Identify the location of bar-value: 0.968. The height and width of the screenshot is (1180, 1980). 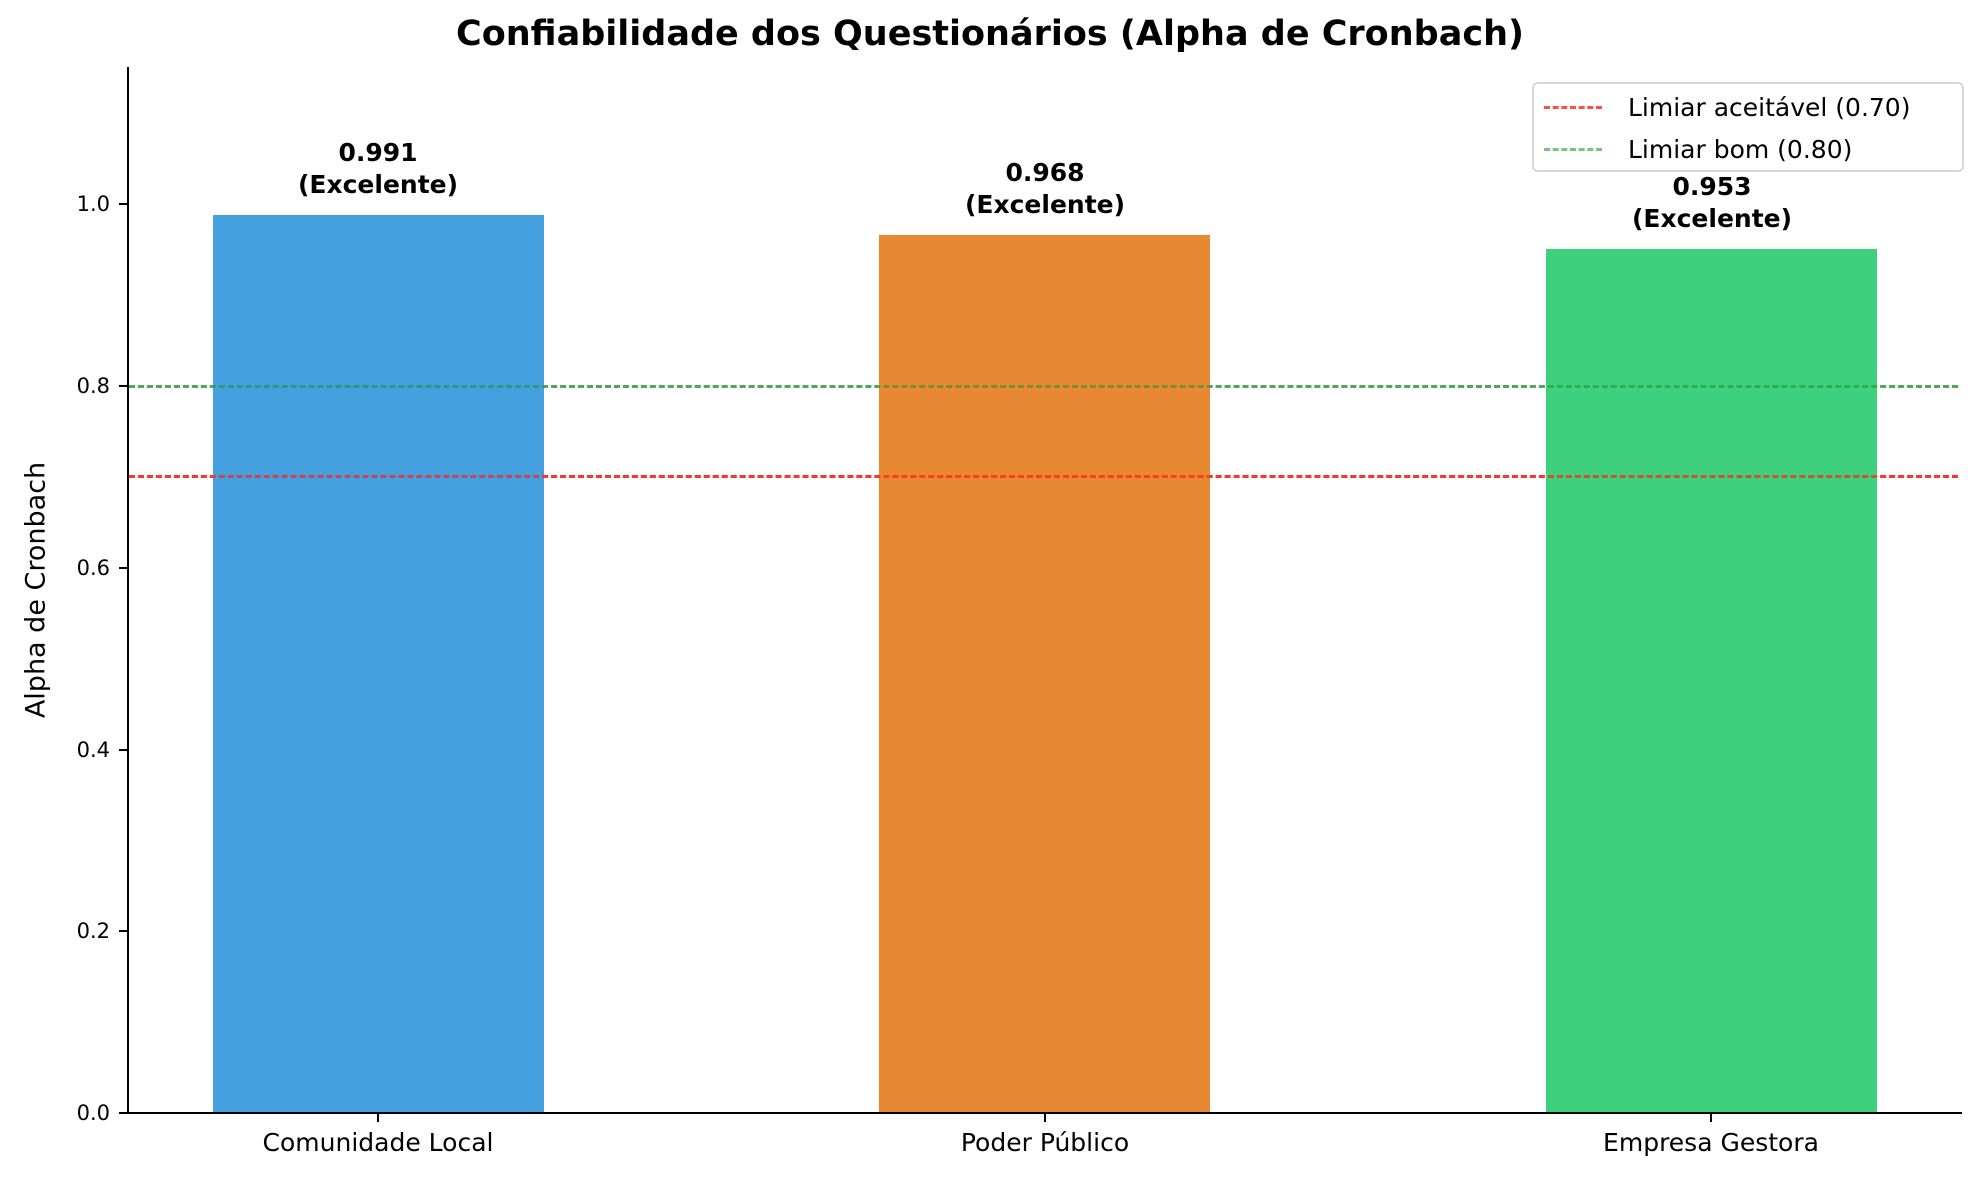
(1045, 172).